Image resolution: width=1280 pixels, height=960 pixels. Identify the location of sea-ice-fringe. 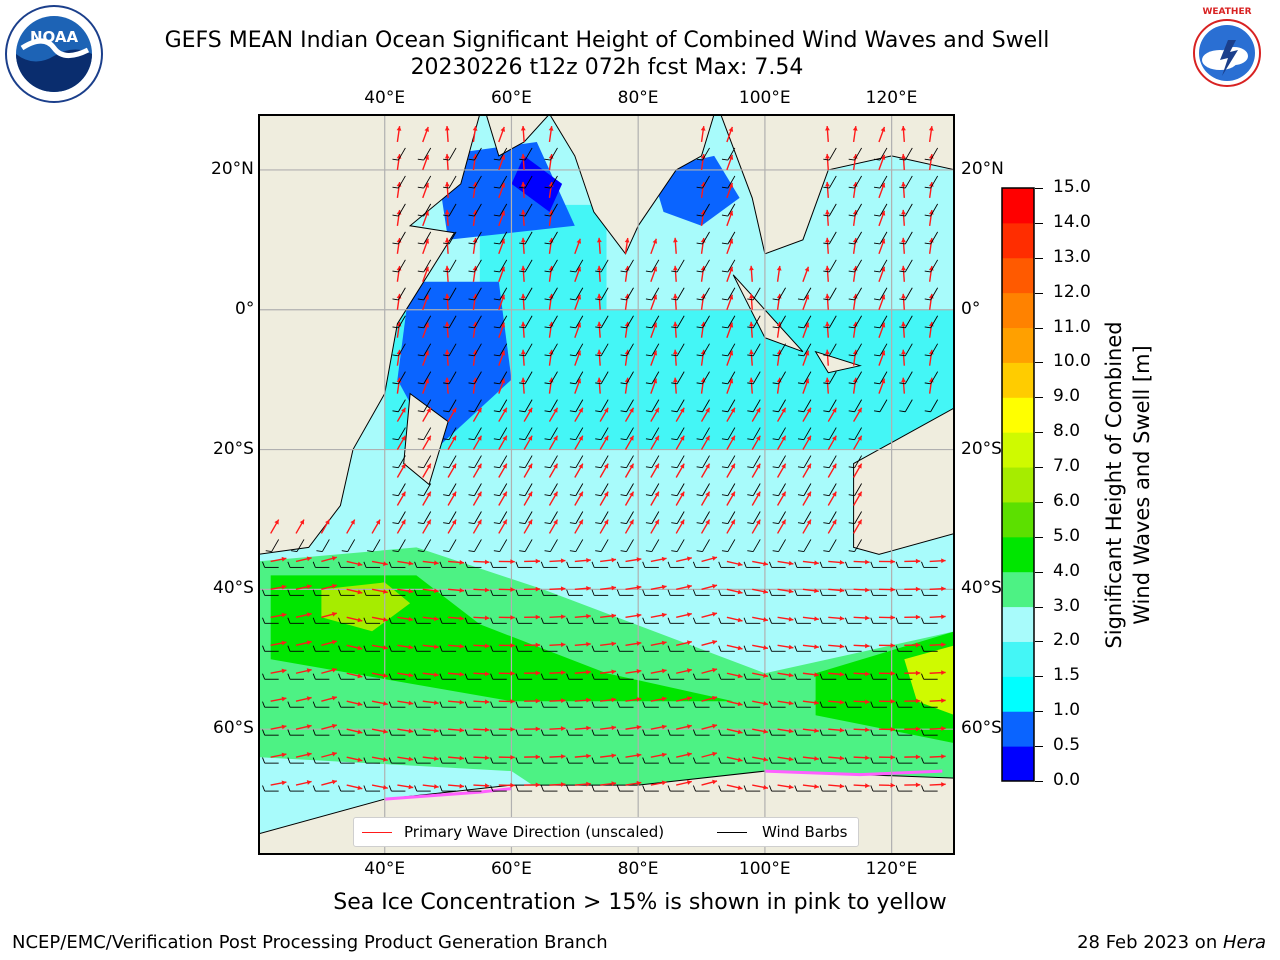
(663, 785).